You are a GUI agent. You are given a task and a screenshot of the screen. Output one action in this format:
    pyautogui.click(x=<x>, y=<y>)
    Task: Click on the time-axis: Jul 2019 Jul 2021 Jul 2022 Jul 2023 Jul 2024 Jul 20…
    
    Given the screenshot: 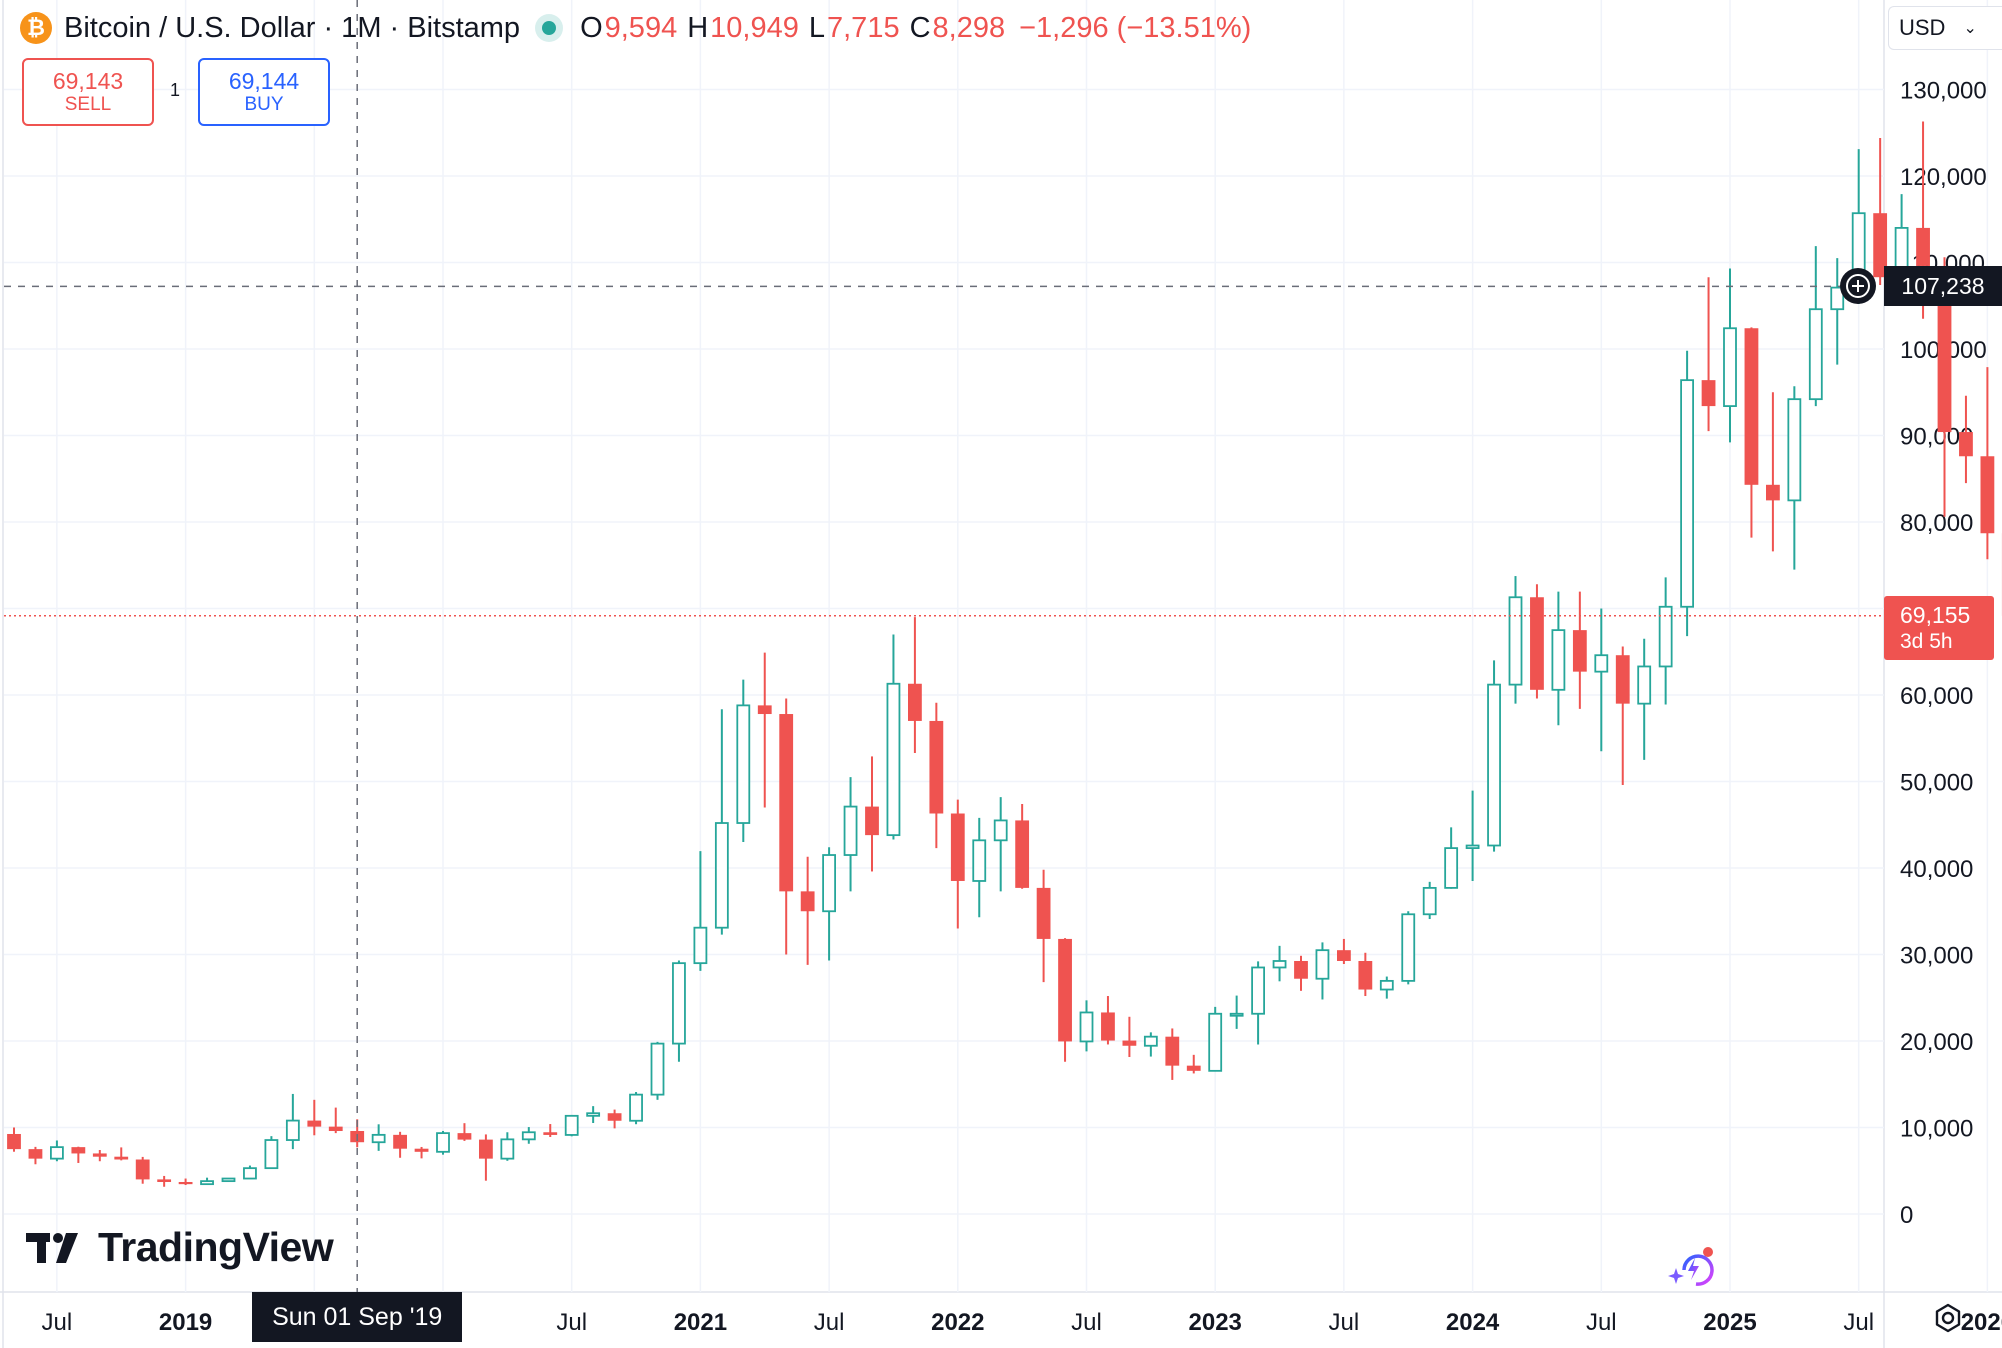 What is the action you would take?
    pyautogui.click(x=1022, y=1322)
    